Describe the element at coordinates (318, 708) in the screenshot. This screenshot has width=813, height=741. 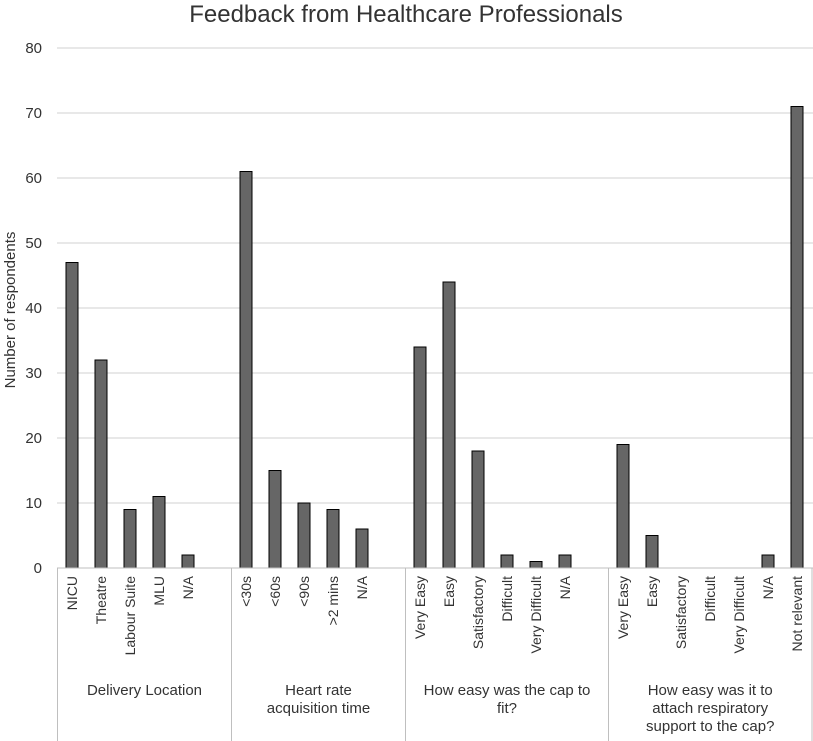
I see `group-label: acquisition time` at that location.